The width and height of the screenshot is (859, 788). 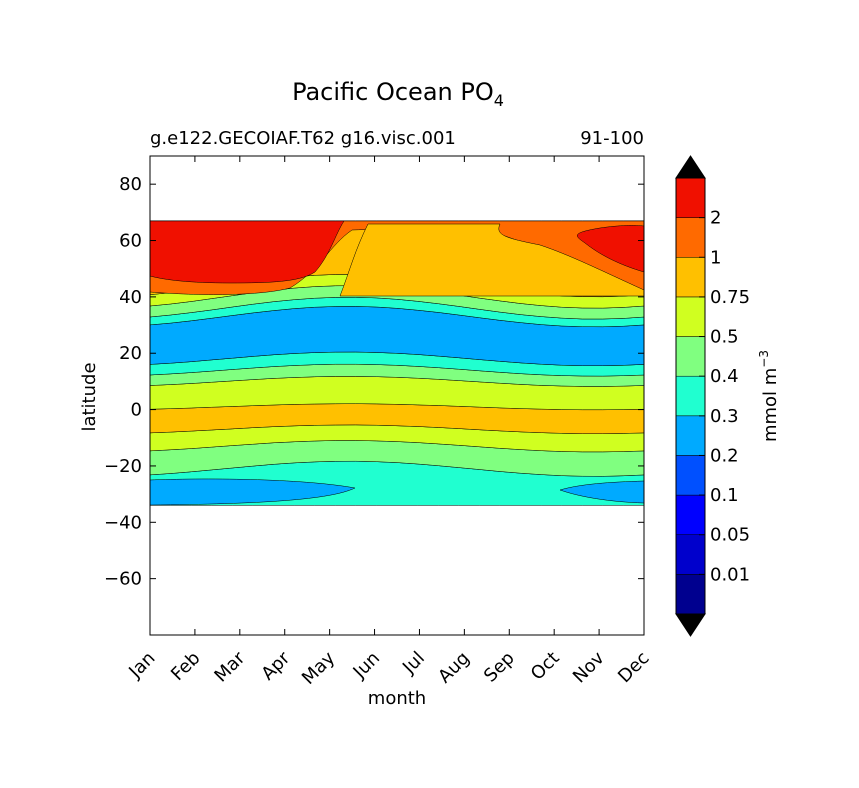 I want to click on contour-region-0.1-0.2-south-dec, so click(x=601, y=492).